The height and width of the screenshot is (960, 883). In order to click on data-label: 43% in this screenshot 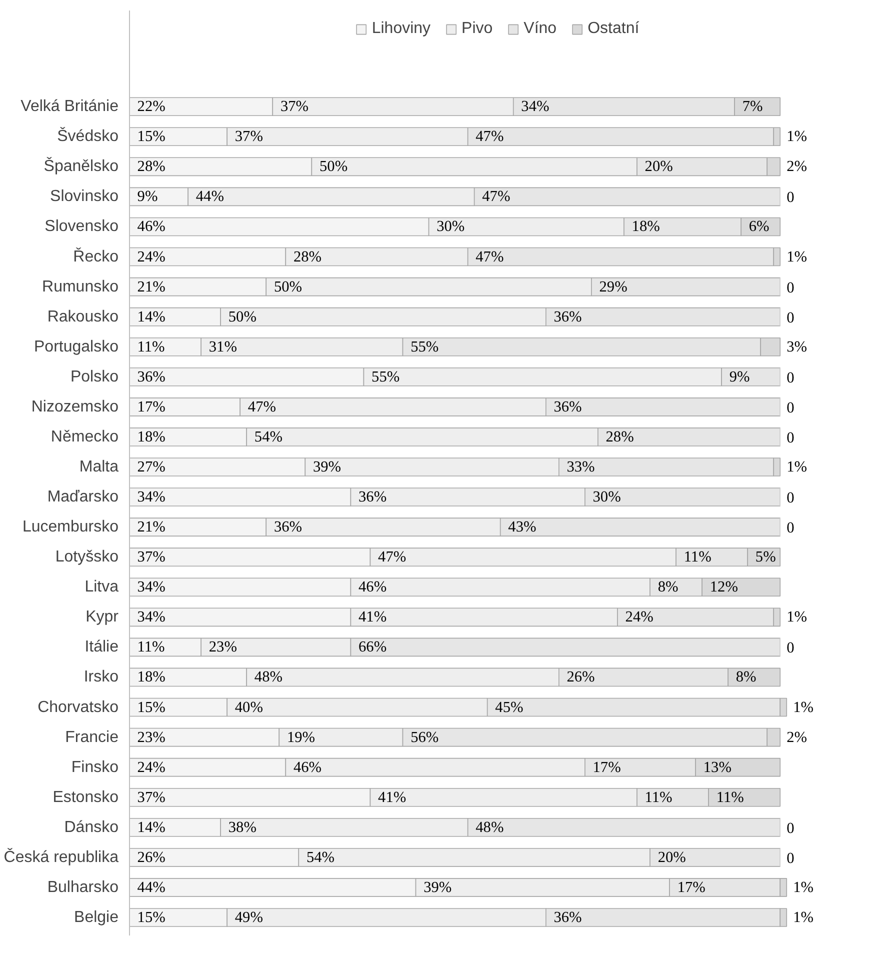, I will do `click(522, 527)`.